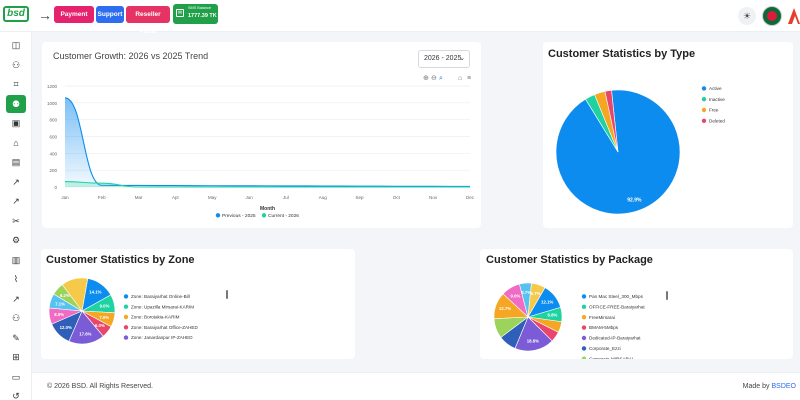 Image resolution: width=800 pixels, height=400 pixels. What do you see at coordinates (602, 317) in the screenshot?
I see `legend-label: FreeMirsarai` at bounding box center [602, 317].